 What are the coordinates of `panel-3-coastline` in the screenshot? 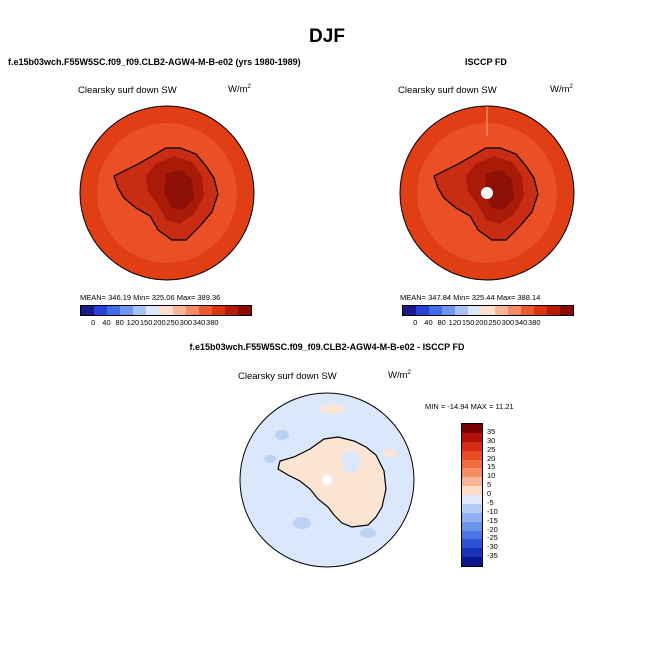 It's located at (332, 482).